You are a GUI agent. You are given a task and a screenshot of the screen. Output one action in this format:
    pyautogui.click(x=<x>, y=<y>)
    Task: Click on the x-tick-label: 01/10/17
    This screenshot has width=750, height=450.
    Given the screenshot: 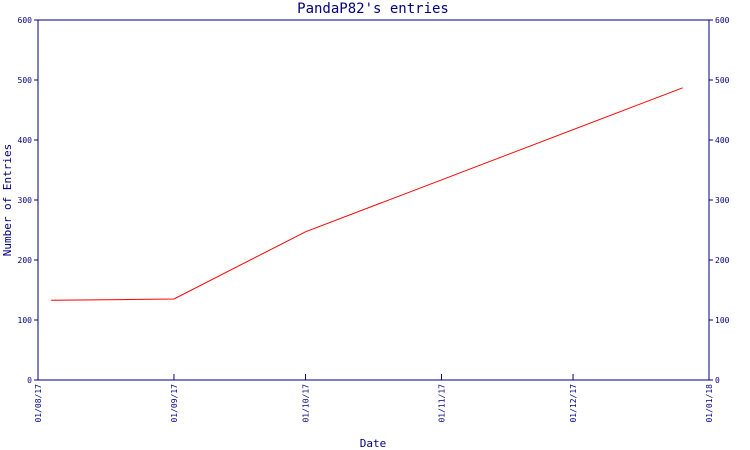 What is the action you would take?
    pyautogui.click(x=306, y=403)
    